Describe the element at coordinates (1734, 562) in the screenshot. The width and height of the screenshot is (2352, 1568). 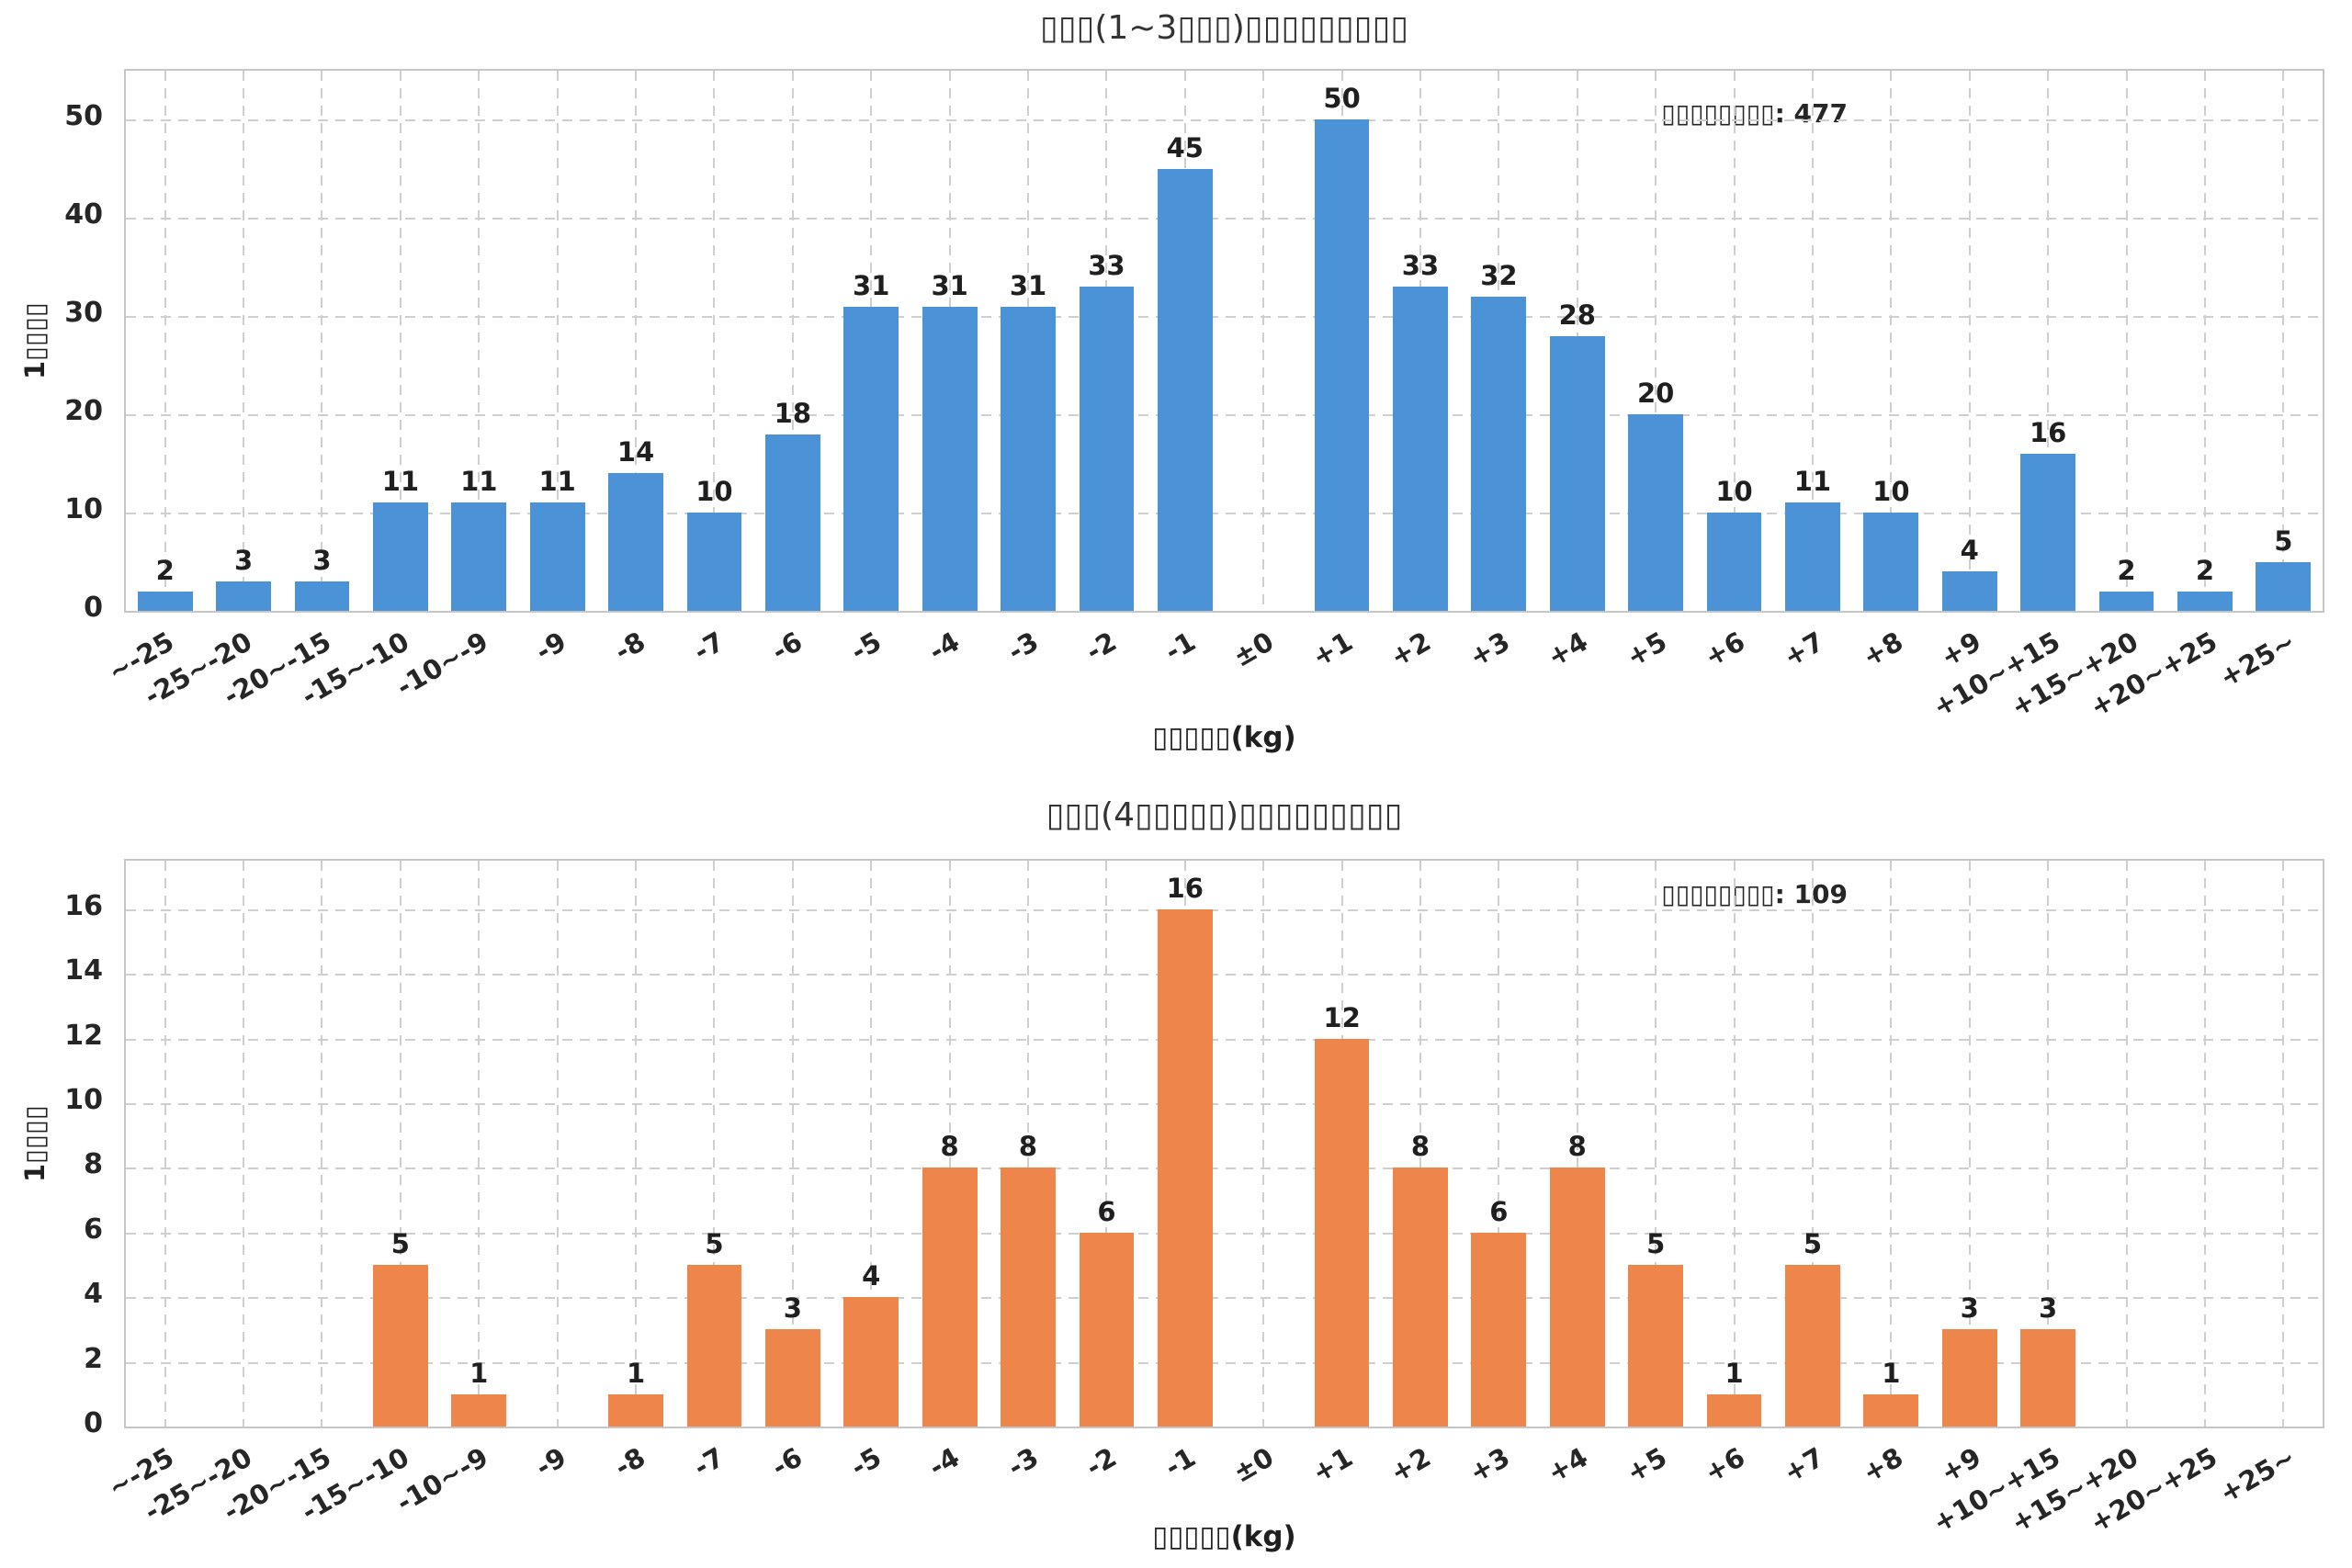
I see `bar-+6` at that location.